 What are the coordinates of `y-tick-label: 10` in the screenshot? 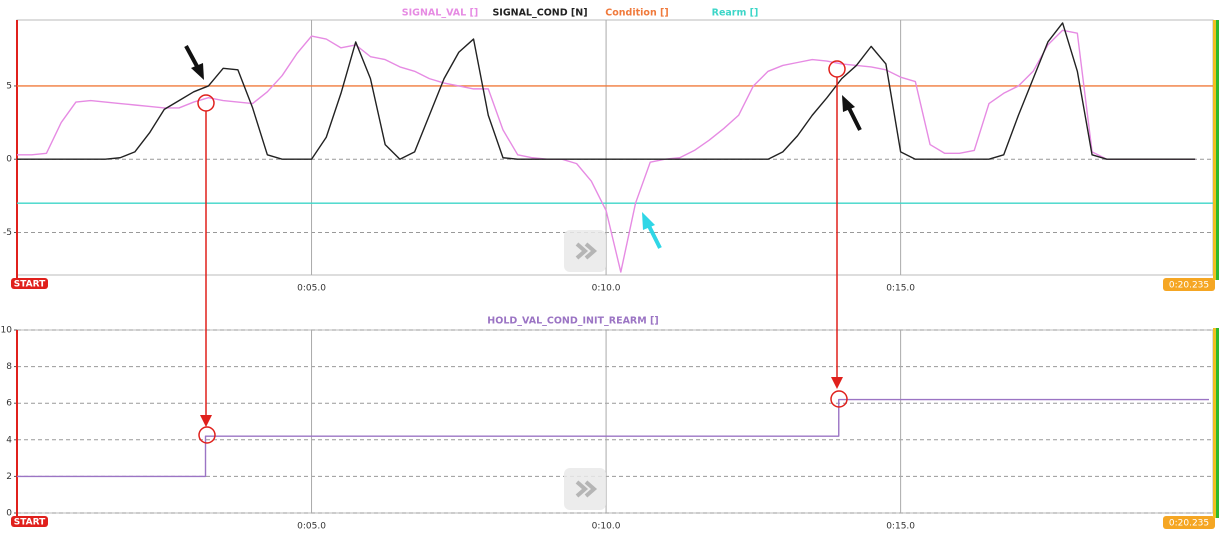 It's located at (7, 331).